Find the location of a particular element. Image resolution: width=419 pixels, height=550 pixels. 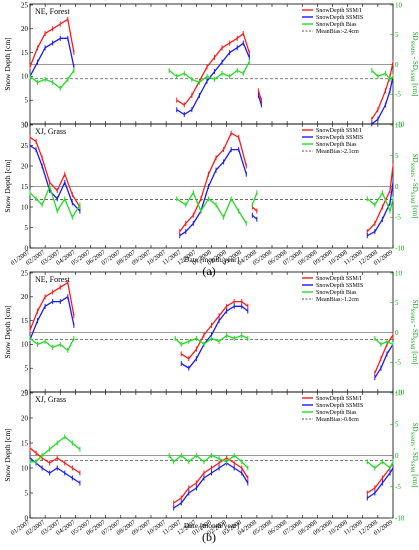

legend-entry: MeanBias:-2.1cm is located at coordinates (337, 152).